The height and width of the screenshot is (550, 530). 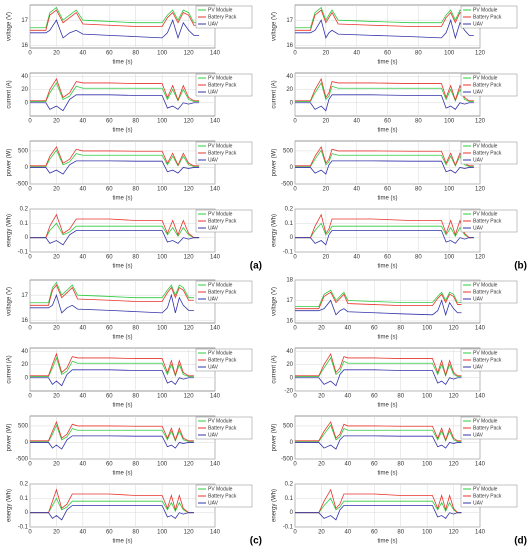 What do you see at coordinates (520, 541) in the screenshot?
I see `panel-label: (d)` at bounding box center [520, 541].